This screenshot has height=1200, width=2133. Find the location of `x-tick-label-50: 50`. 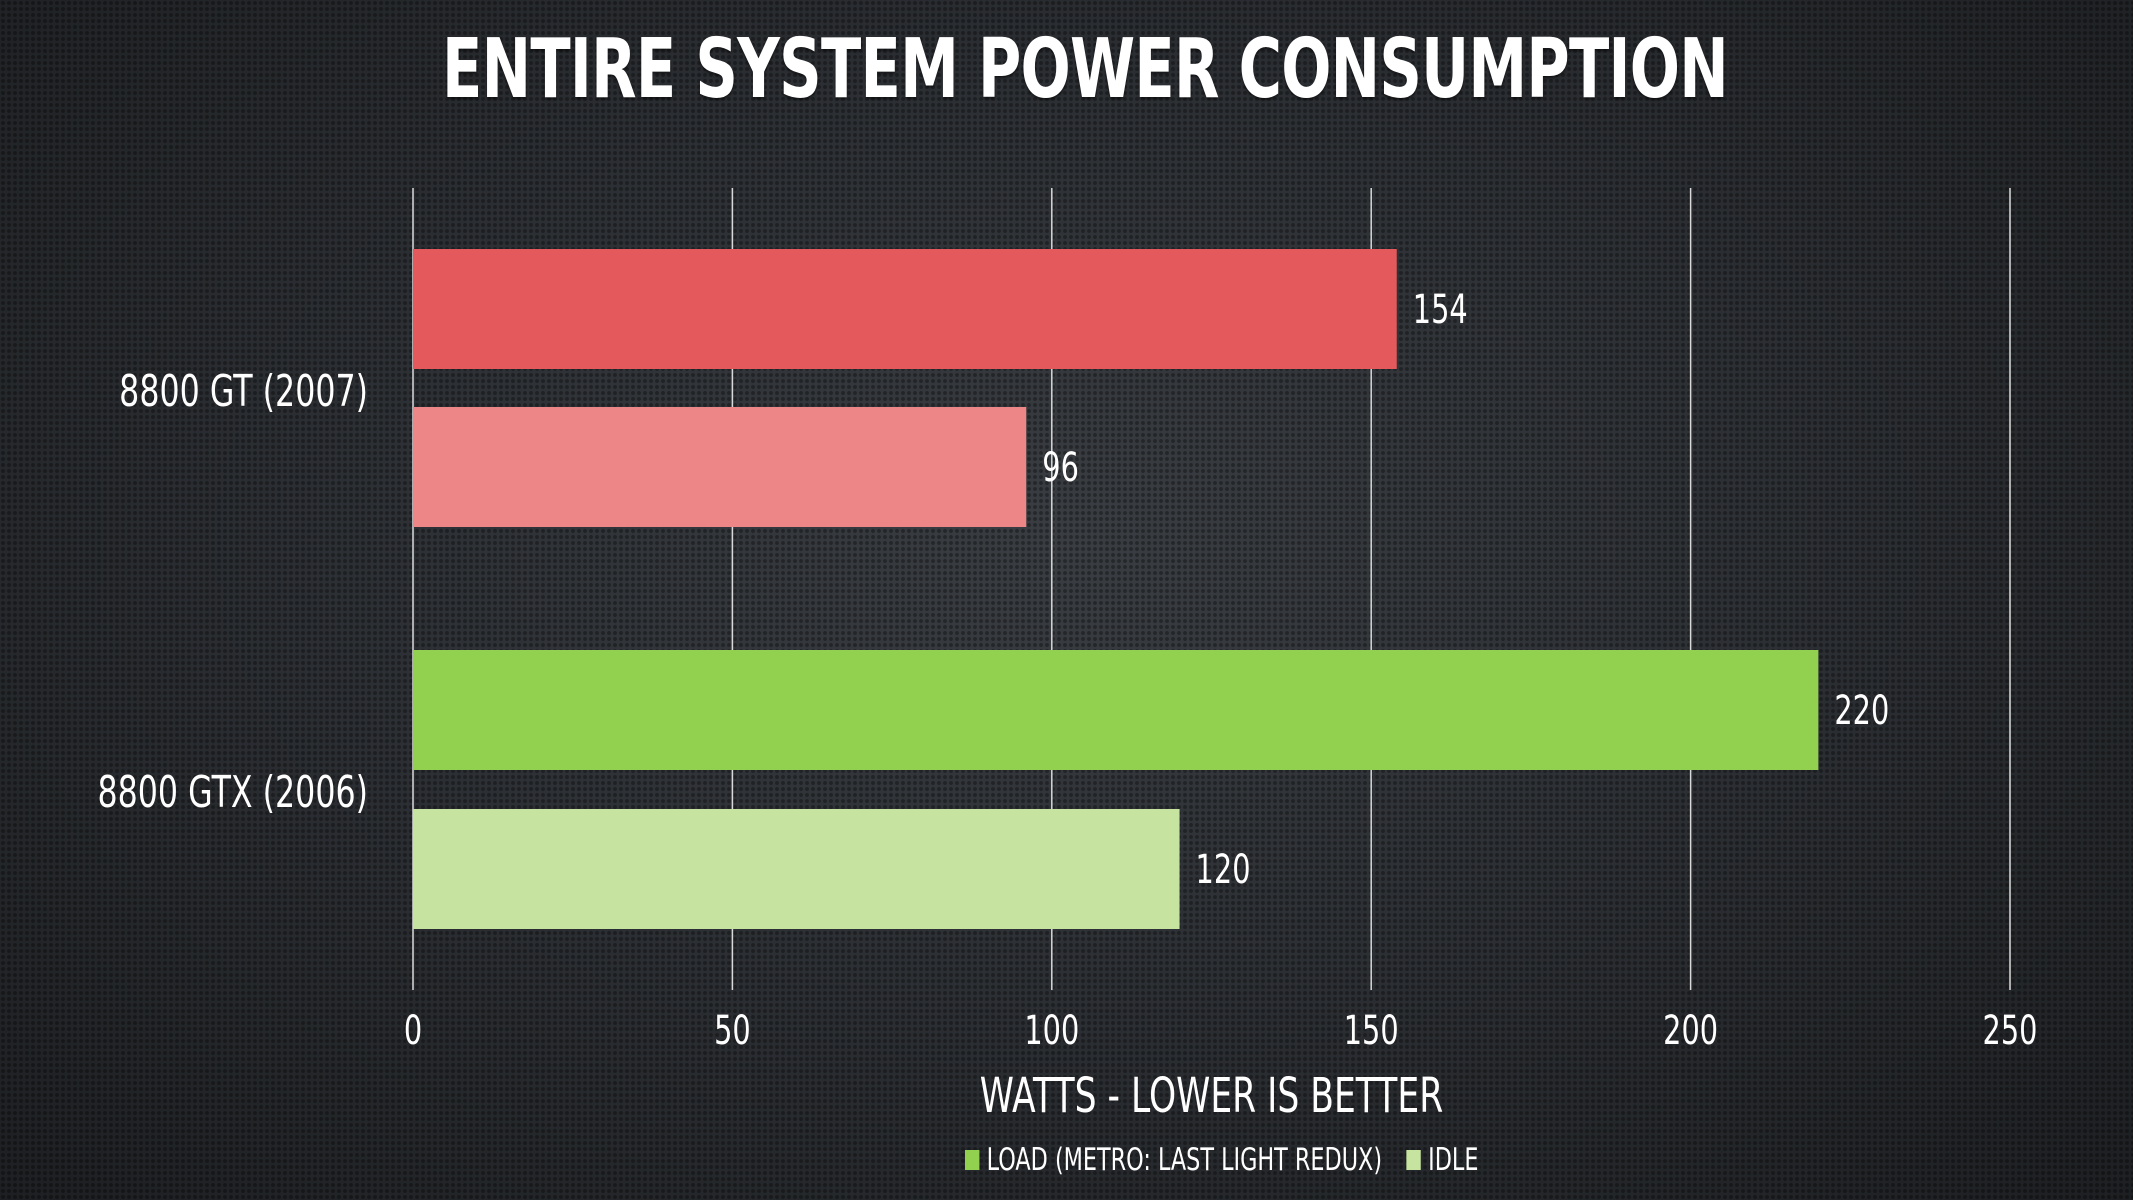

x-tick-label-50: 50 is located at coordinates (732, 1031).